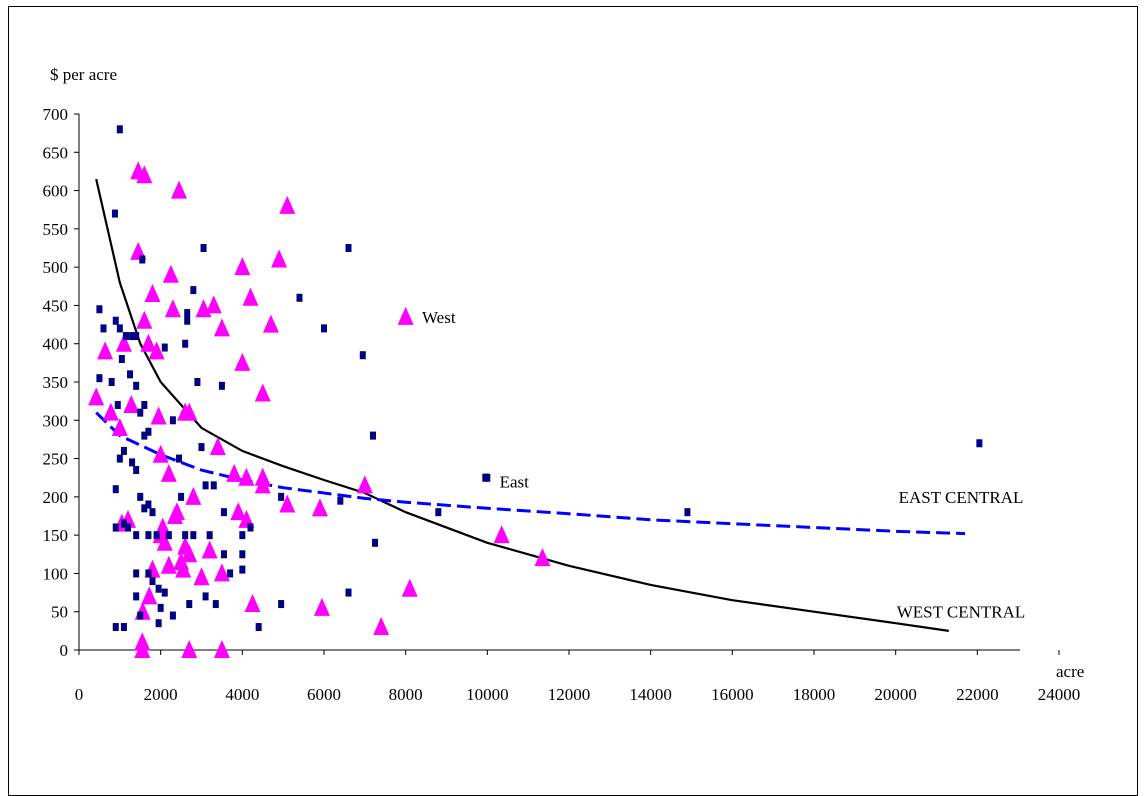 This screenshot has height=796, width=1148. What do you see at coordinates (487, 477) in the screenshot?
I see `east-legend-marker` at bounding box center [487, 477].